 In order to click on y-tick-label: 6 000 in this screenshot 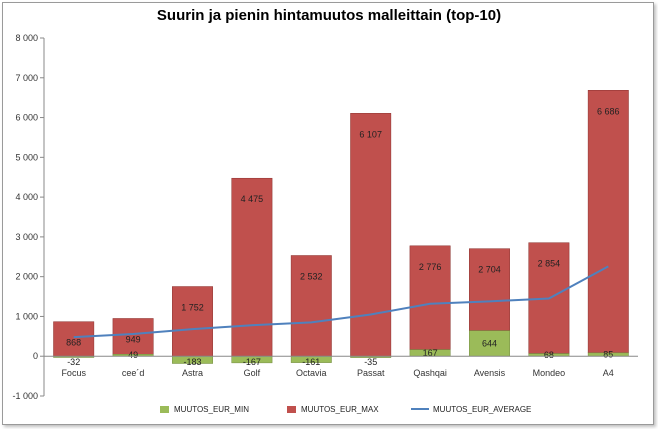, I will do `click(26, 118)`.